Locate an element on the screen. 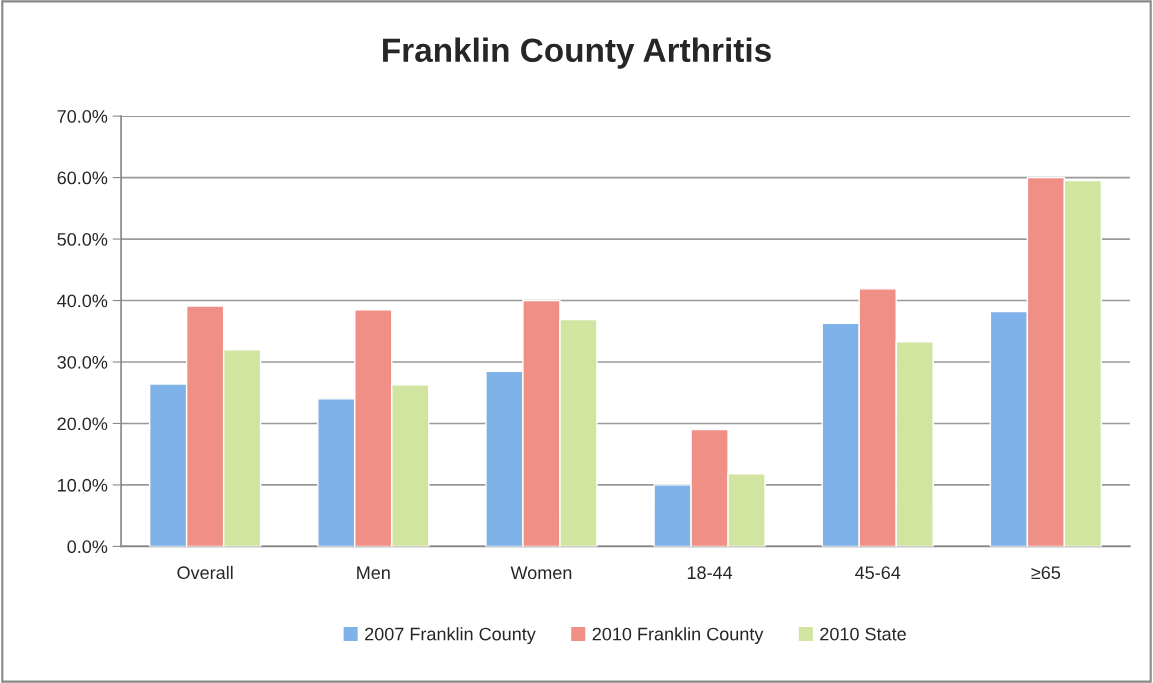 This screenshot has width=1153, height=683. y-tick-label: 40.0% is located at coordinates (82, 301).